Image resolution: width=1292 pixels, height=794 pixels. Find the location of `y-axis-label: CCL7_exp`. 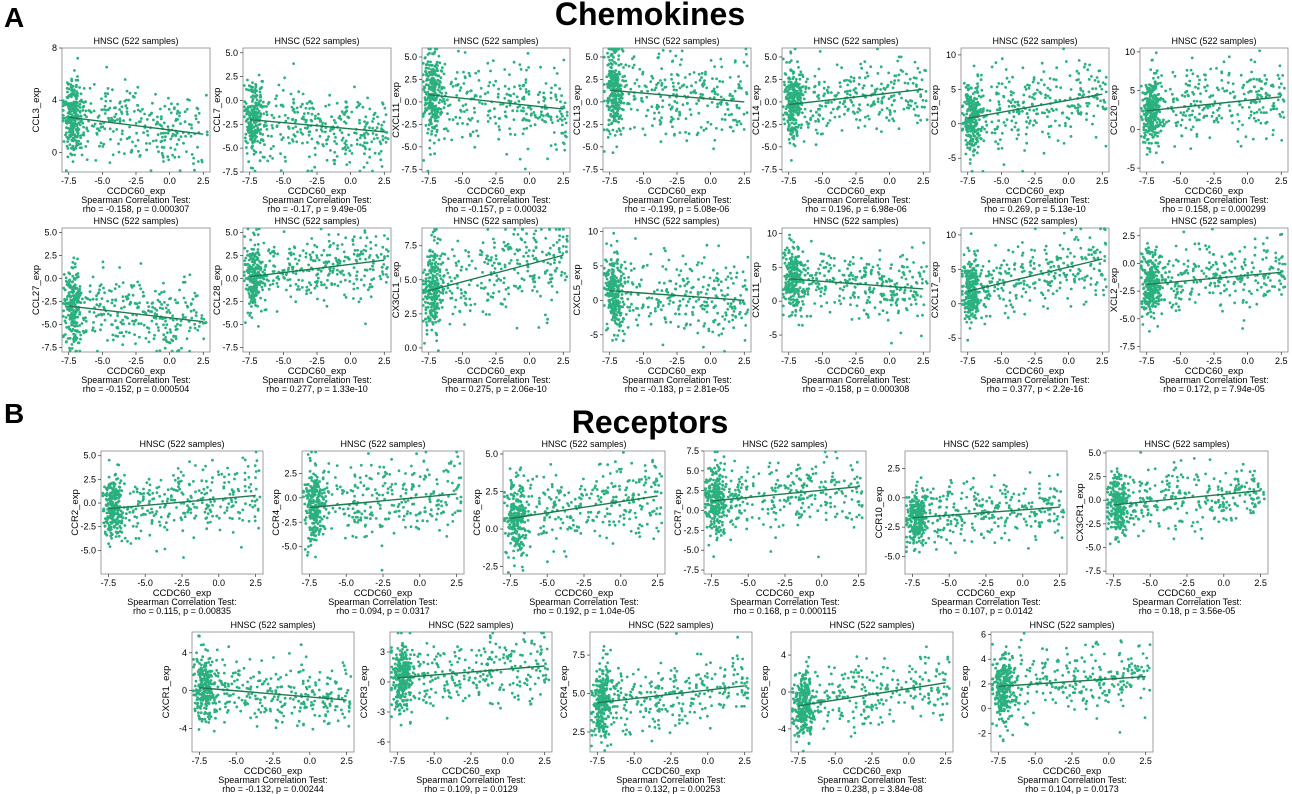

y-axis-label: CCL7_exp is located at coordinates (217, 110).